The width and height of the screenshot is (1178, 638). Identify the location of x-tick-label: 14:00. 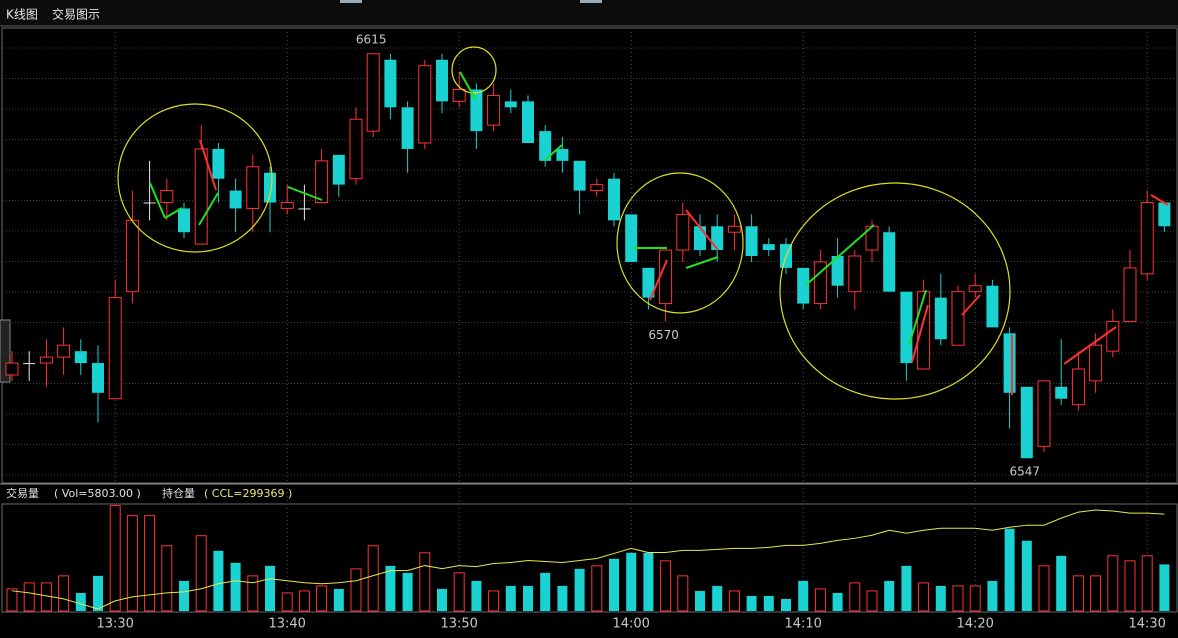
(630, 624).